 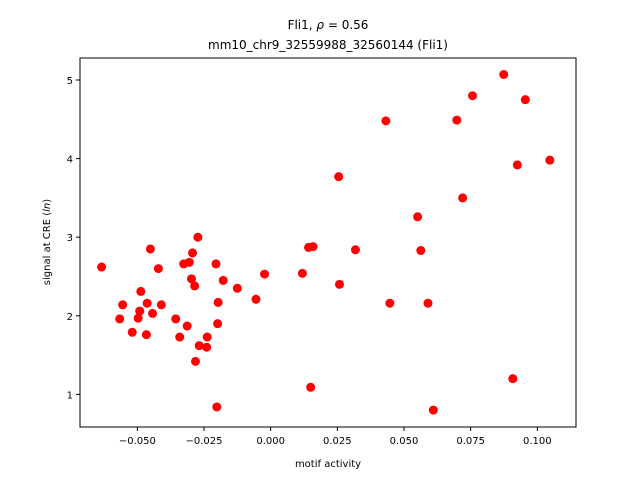 What do you see at coordinates (70, 317) in the screenshot?
I see `y-tick-label-1: 2` at bounding box center [70, 317].